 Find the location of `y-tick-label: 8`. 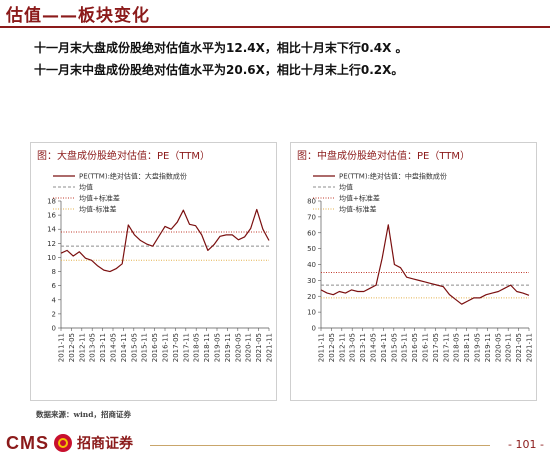

y-tick-label: 8 is located at coordinates (54, 272).